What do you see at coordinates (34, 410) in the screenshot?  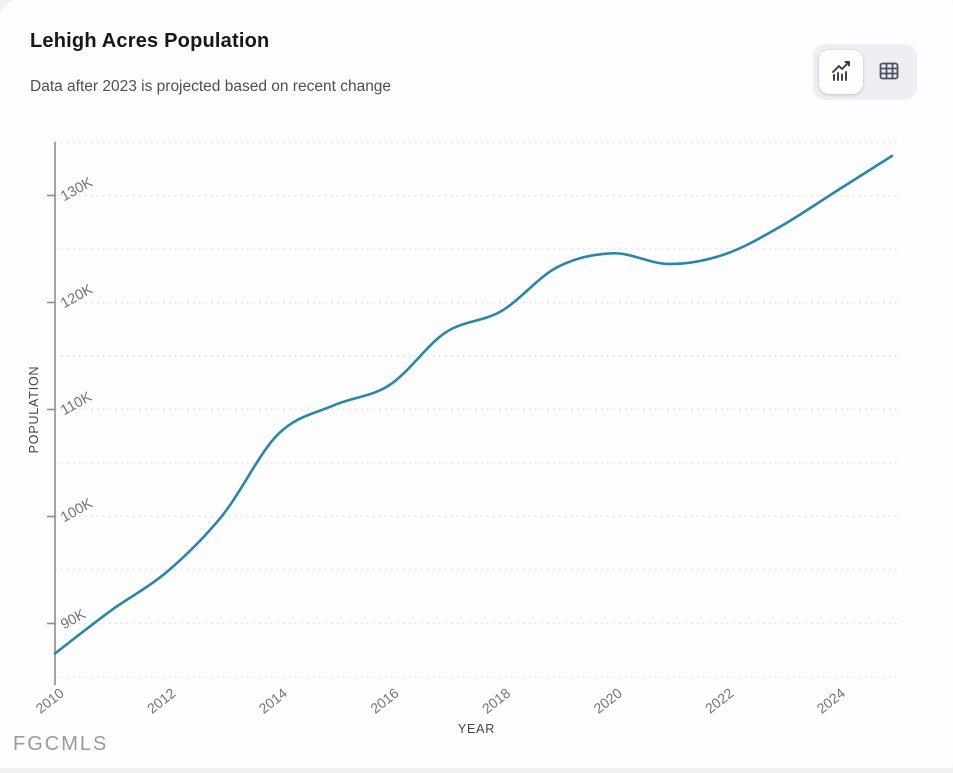 I see `y-axis-title: POPULATION` at bounding box center [34, 410].